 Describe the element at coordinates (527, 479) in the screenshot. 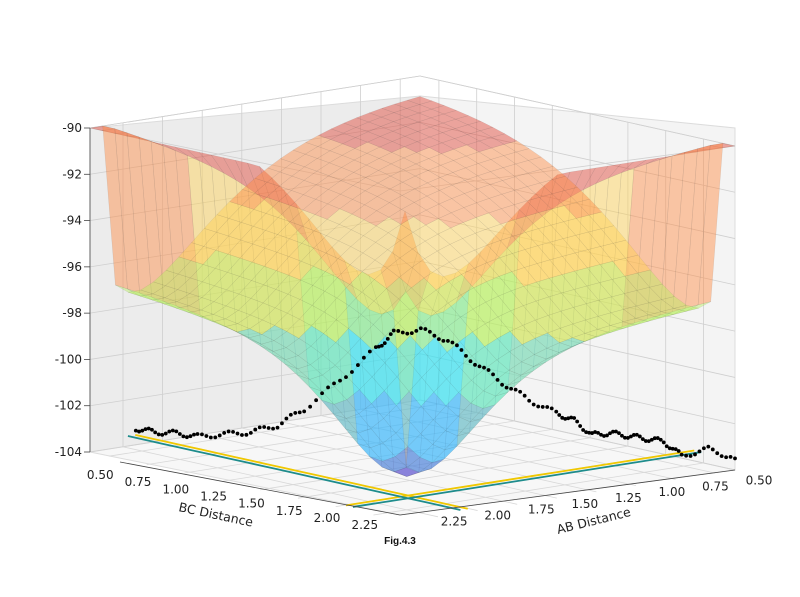

I see `contour-line` at that location.